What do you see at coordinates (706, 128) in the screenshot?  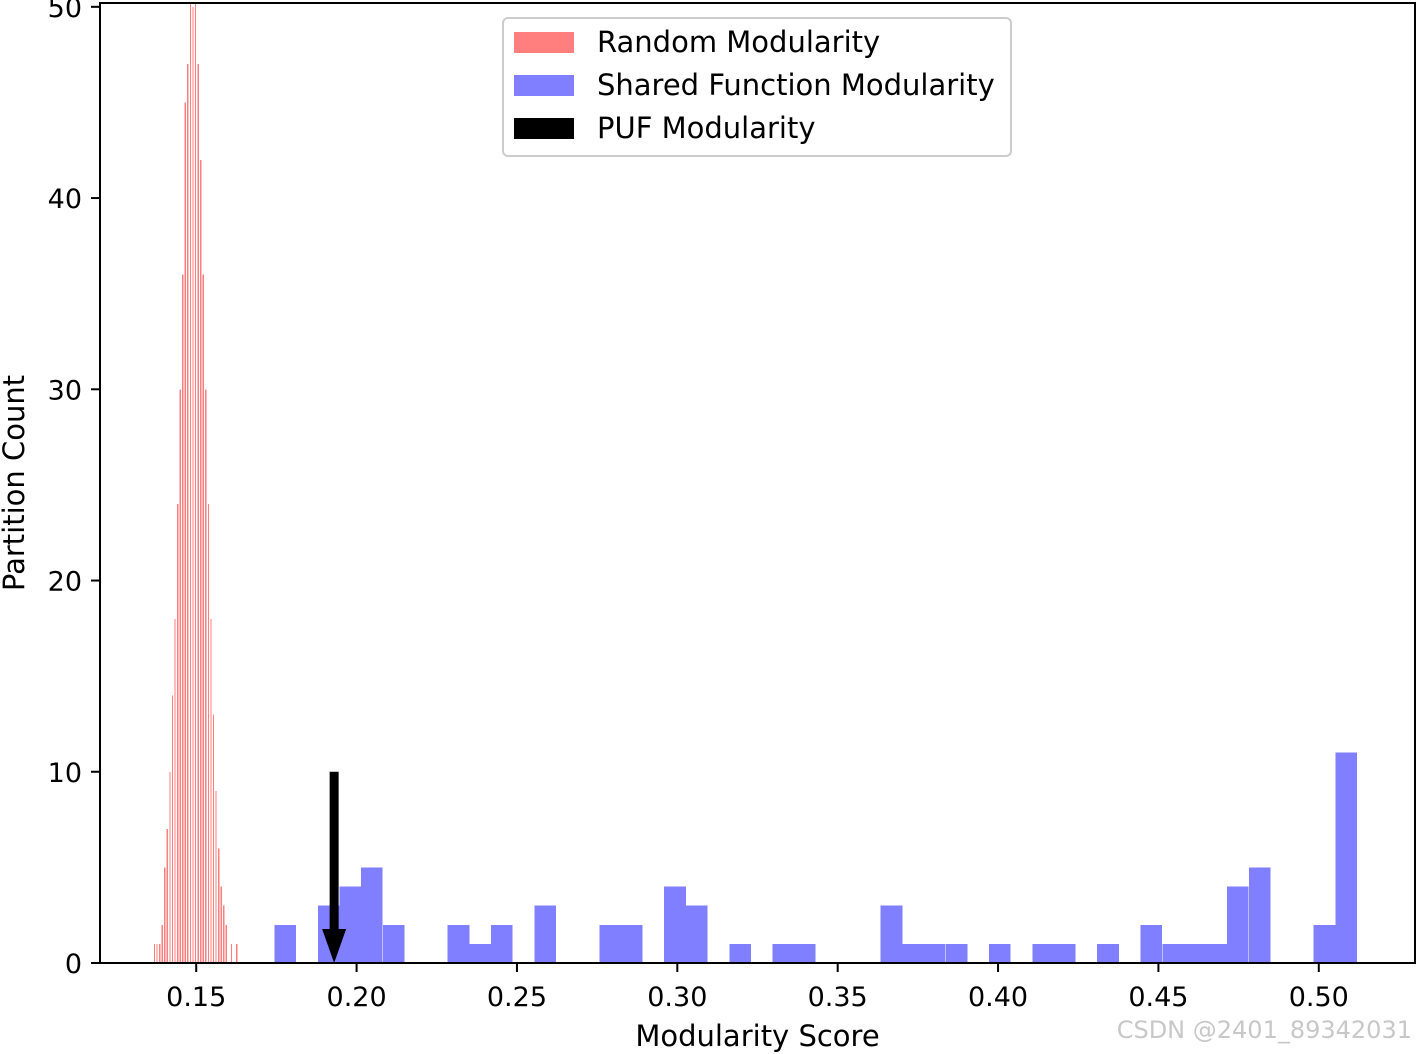 I see `legend-label-puf: PUF Modularity` at bounding box center [706, 128].